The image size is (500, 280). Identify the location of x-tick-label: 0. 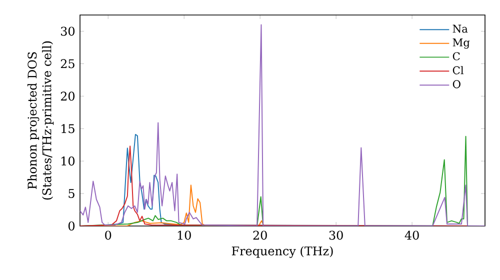
(108, 235).